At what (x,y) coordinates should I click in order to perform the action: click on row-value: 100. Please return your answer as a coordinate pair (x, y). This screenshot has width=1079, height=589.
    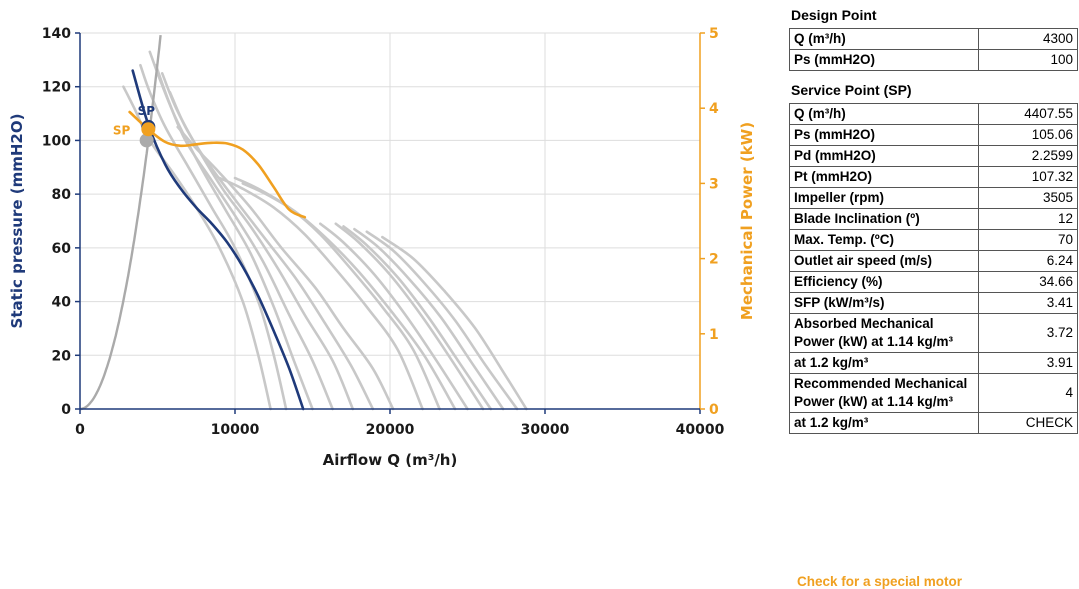
    Looking at the image, I should click on (1028, 60).